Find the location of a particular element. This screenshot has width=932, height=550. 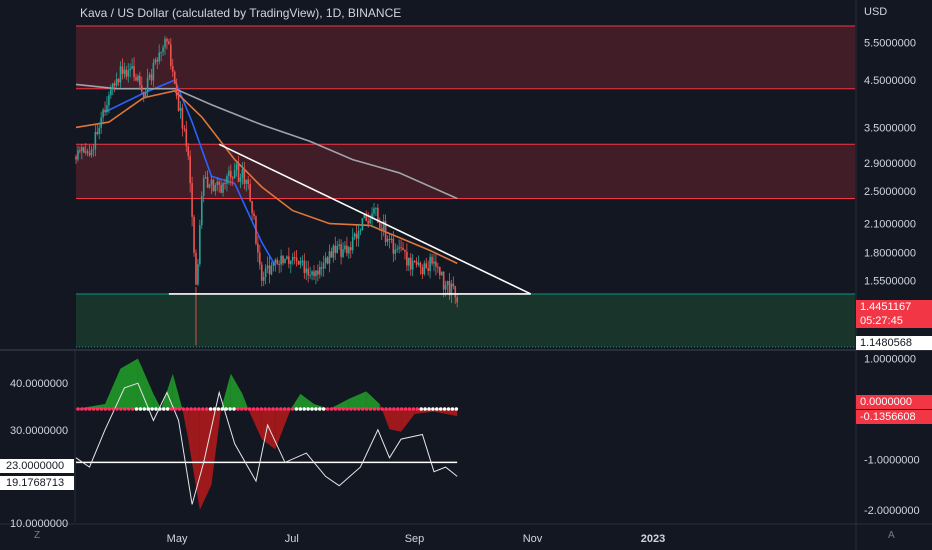

level-line-tag: 23.0000000 is located at coordinates (37, 466).